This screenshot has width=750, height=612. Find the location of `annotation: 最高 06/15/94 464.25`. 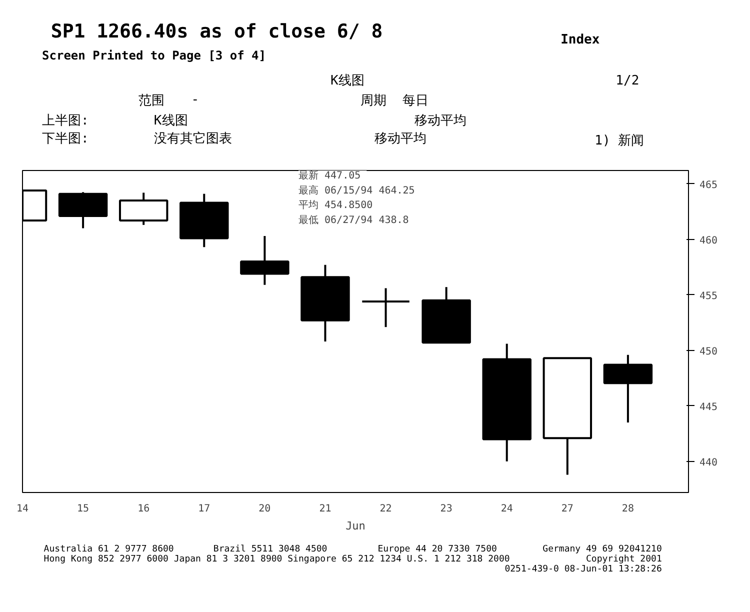

annotation: 最高 06/15/94 464.25 is located at coordinates (356, 190).